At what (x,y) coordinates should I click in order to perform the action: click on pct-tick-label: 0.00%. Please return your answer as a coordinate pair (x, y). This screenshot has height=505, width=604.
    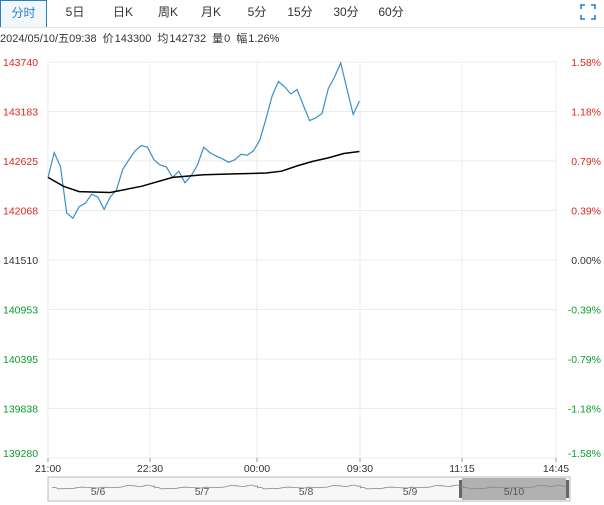
    Looking at the image, I should click on (586, 261).